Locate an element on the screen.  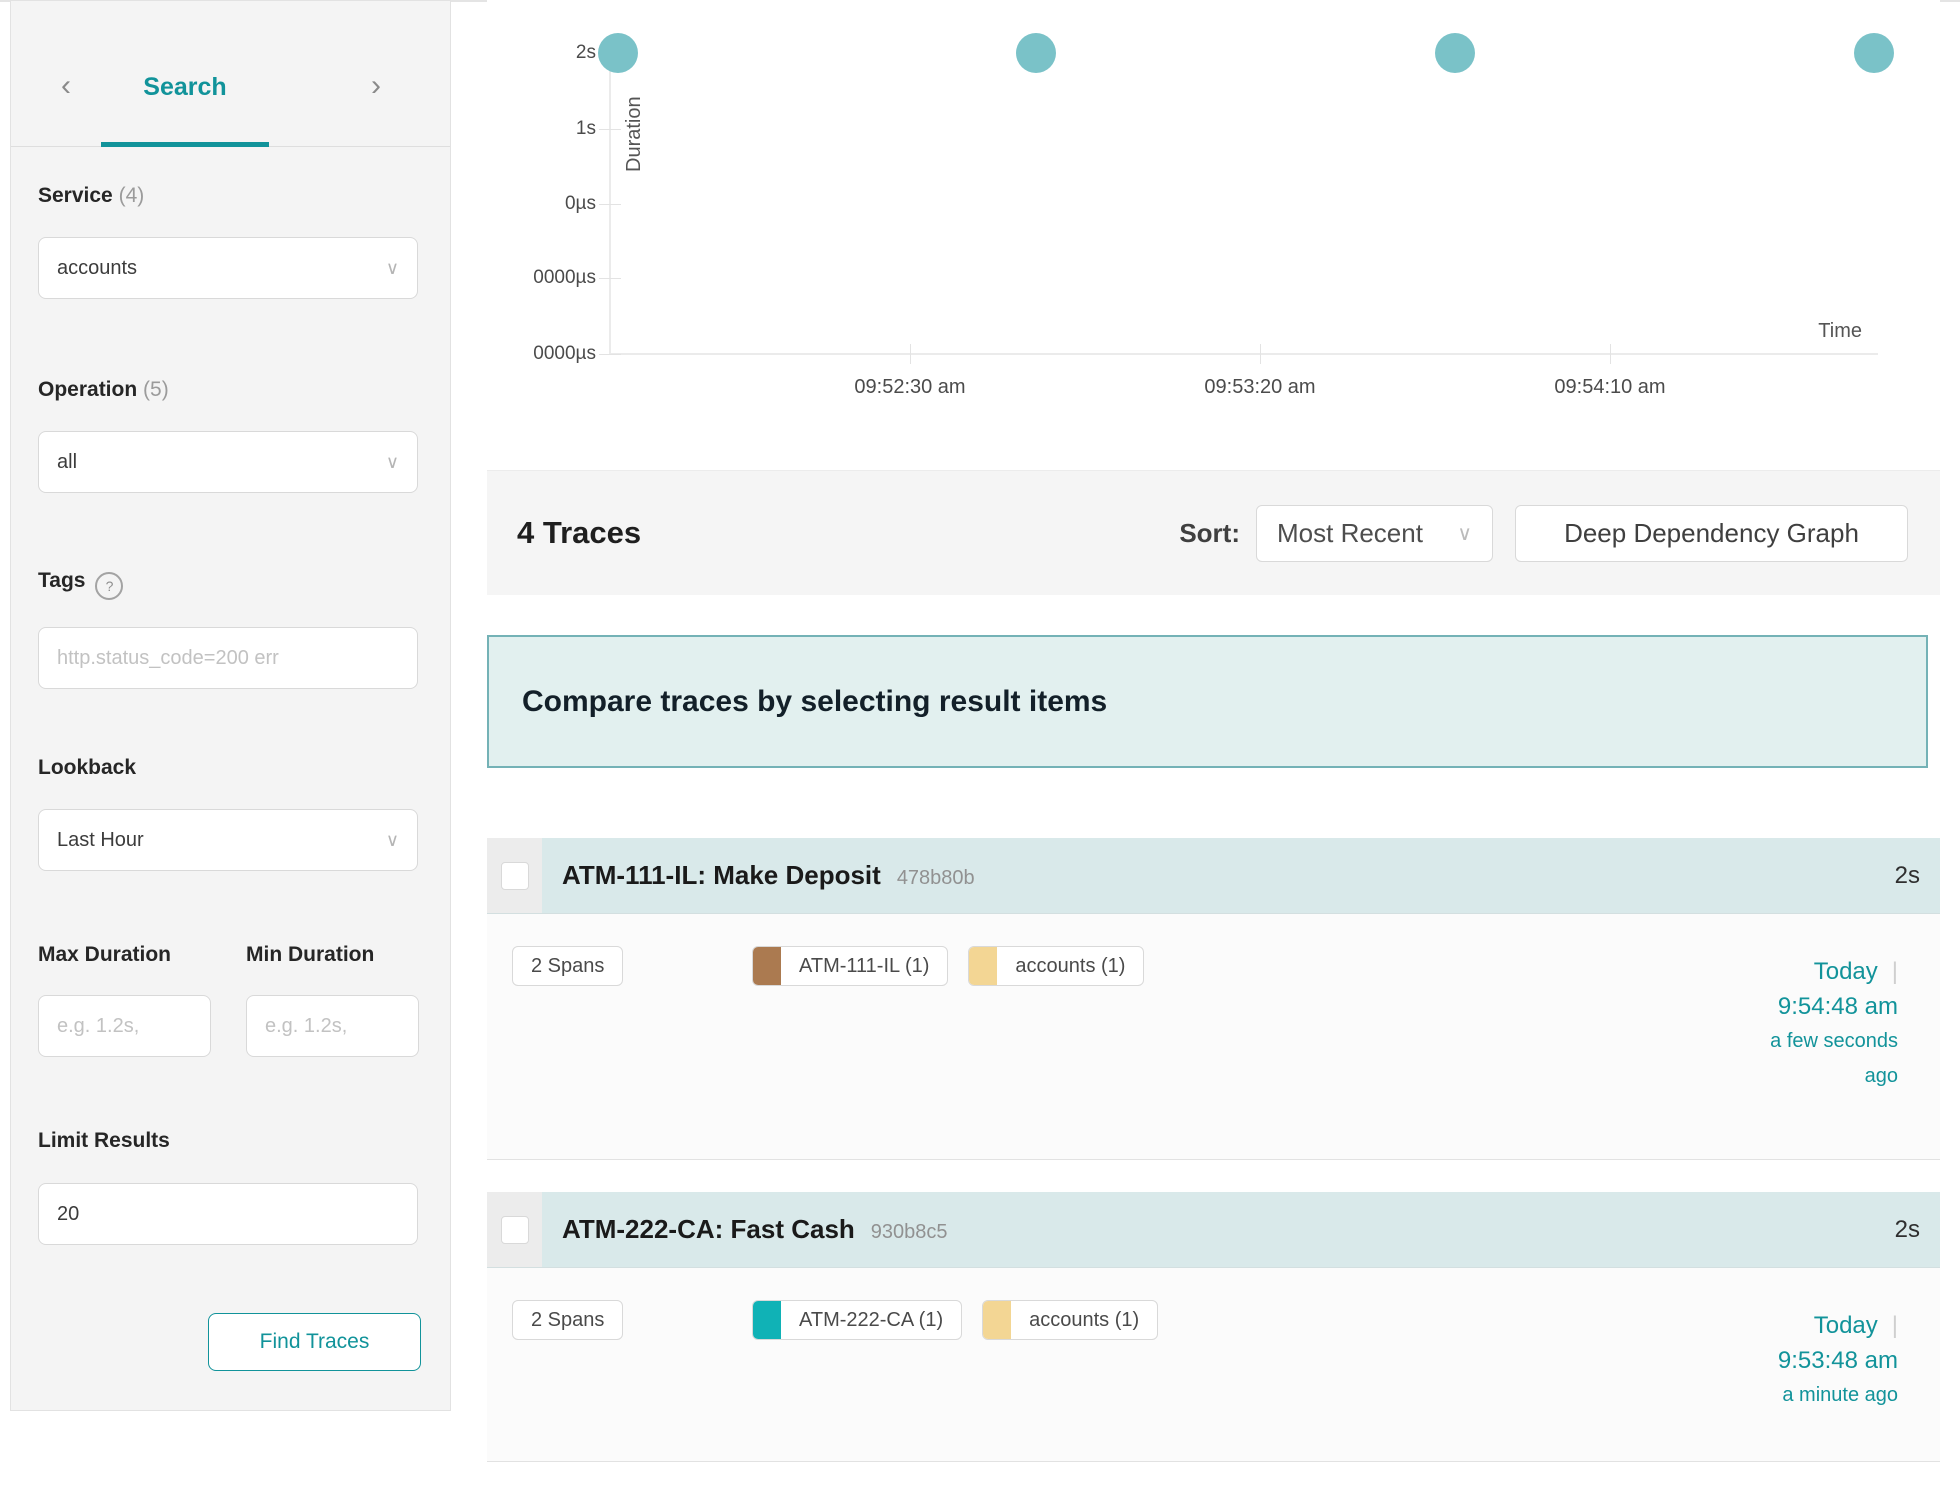
y-axis-tick-label: 2s is located at coordinates (585, 52).